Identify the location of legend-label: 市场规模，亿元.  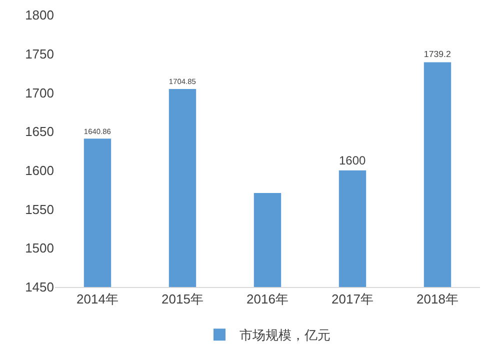
(285, 335).